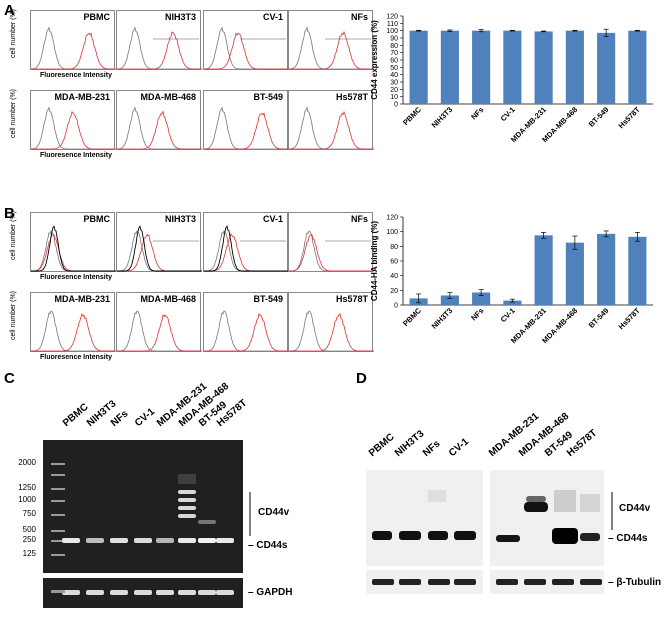  What do you see at coordinates (274, 512) in the screenshot?
I see `gel-label-cd44v: CD44v` at bounding box center [274, 512].